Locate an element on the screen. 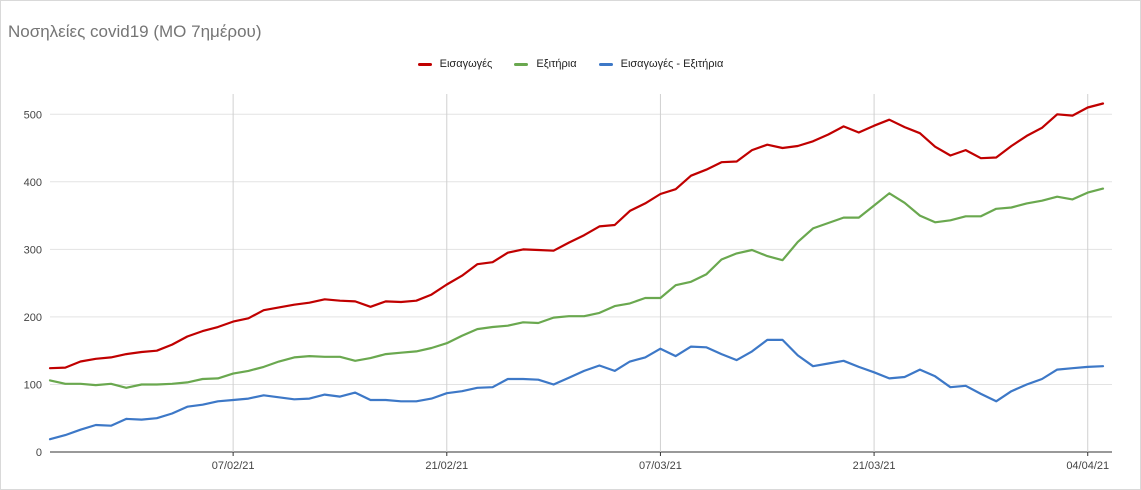 The width and height of the screenshot is (1141, 490). legend-swatch-discharges is located at coordinates (521, 64).